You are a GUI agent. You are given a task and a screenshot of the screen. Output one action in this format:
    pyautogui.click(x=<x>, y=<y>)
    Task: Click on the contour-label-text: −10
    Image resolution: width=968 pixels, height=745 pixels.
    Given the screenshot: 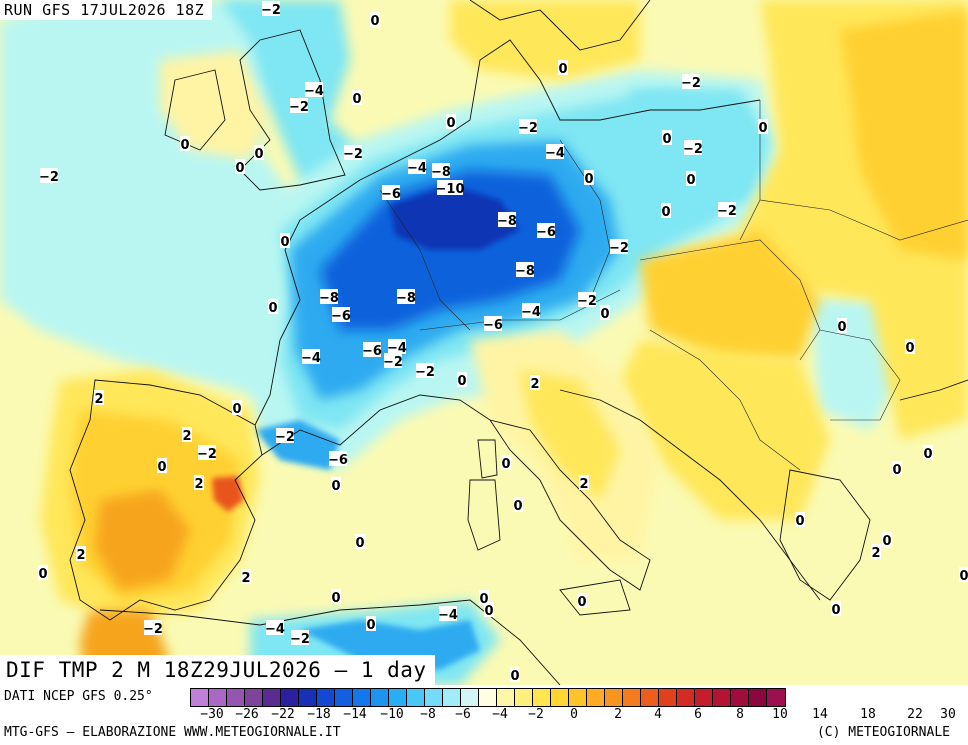 What is the action you would take?
    pyautogui.click(x=450, y=189)
    